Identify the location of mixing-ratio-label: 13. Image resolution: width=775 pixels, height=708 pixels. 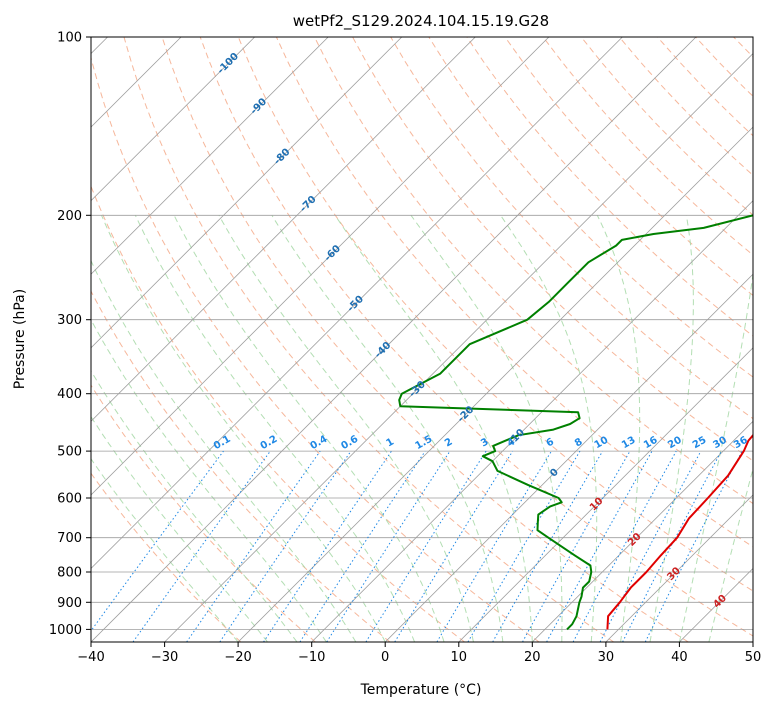
(629, 443).